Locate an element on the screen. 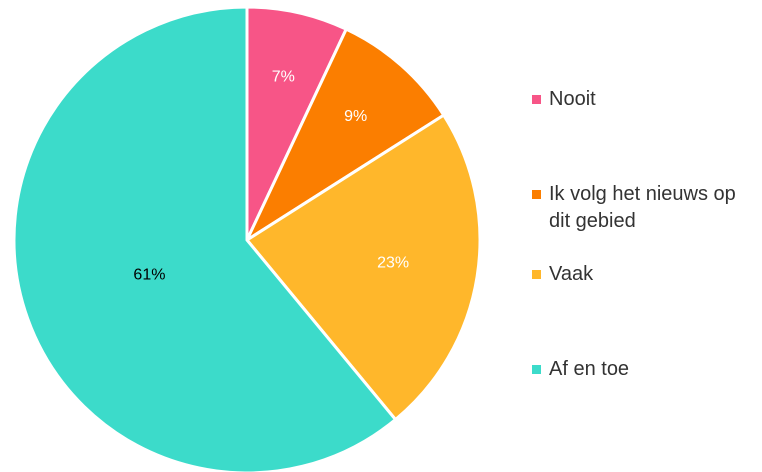 The width and height of the screenshot is (762, 472). value-label: 61% is located at coordinates (149, 274).